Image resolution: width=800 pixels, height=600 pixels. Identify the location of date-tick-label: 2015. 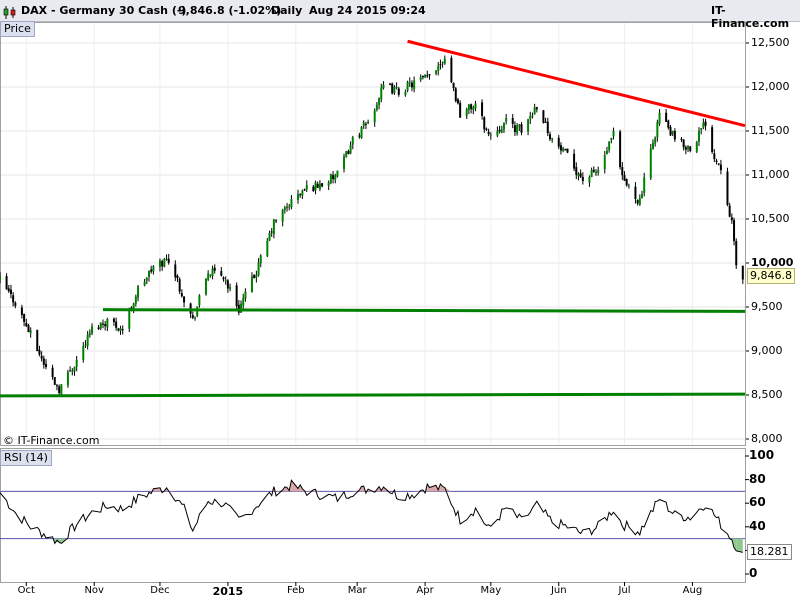
(228, 591).